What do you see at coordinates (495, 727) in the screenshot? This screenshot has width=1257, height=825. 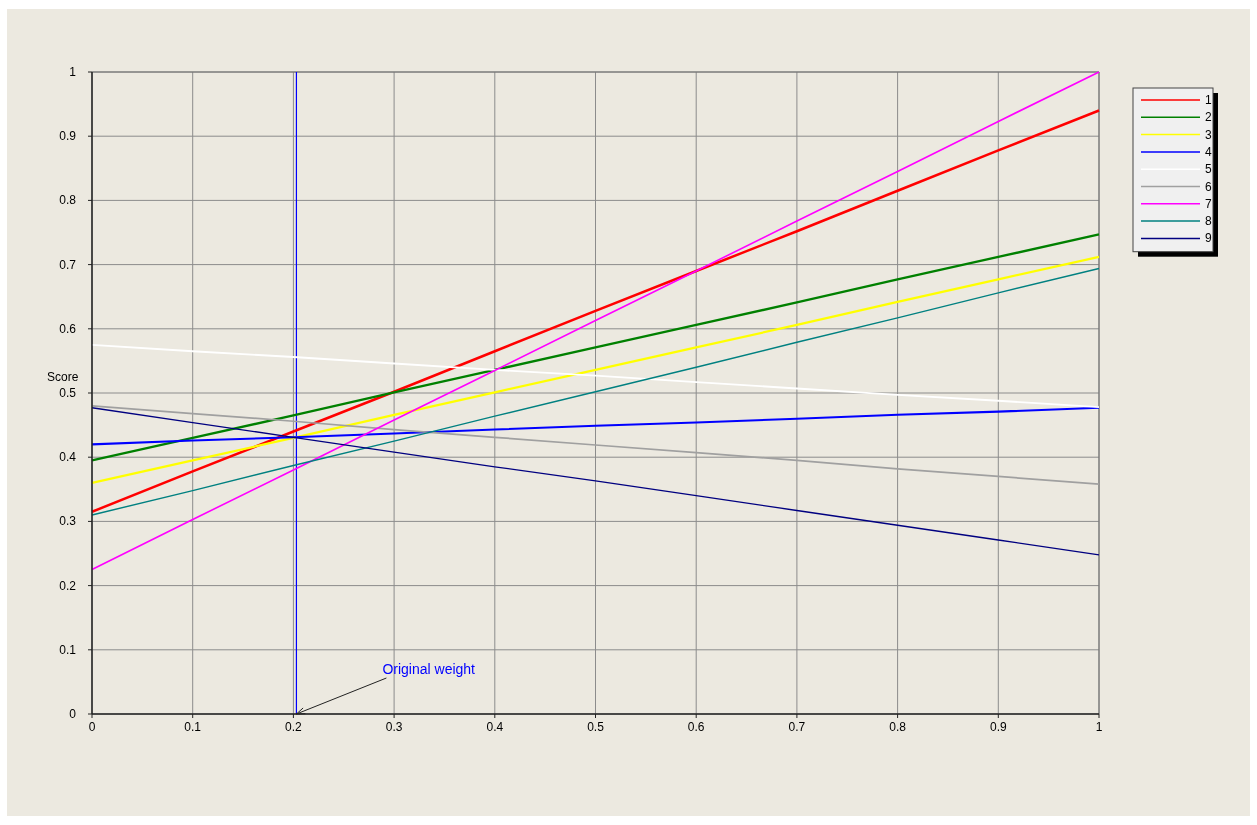 I see `x-tick-label: 0.4` at bounding box center [495, 727].